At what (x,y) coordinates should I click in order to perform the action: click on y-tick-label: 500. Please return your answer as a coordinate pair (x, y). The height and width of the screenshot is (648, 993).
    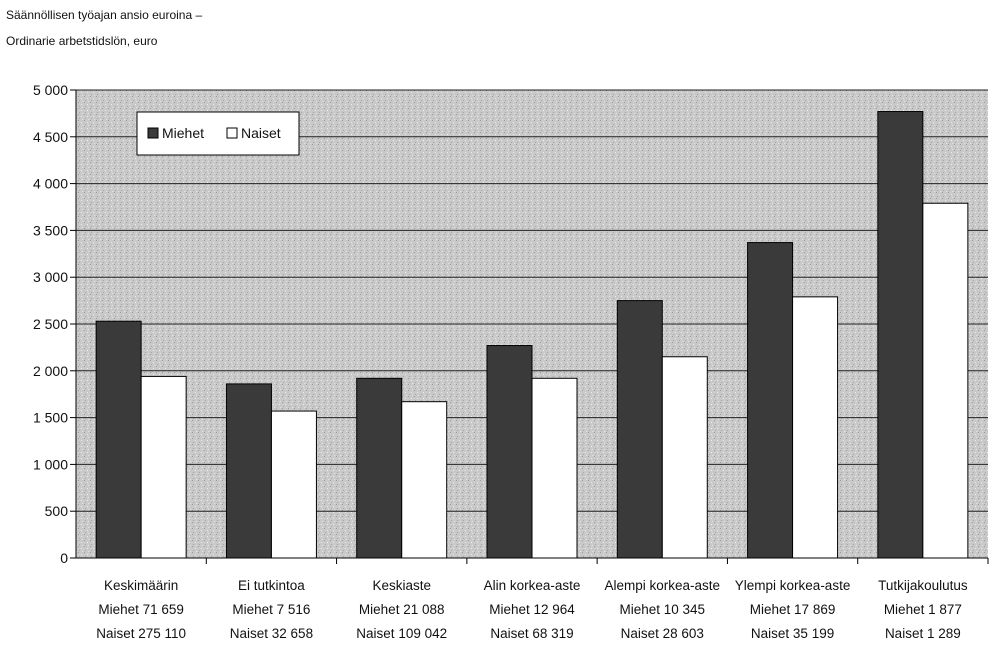
    Looking at the image, I should click on (57, 511).